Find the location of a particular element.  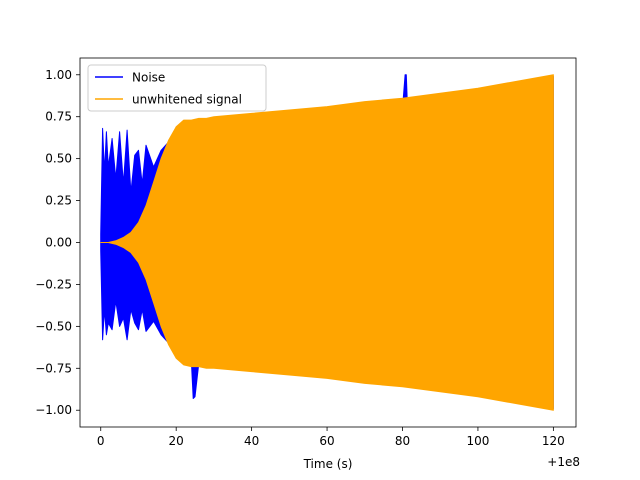

x-axis: 0 20 40 60 80 100 120 is located at coordinates (331, 437).